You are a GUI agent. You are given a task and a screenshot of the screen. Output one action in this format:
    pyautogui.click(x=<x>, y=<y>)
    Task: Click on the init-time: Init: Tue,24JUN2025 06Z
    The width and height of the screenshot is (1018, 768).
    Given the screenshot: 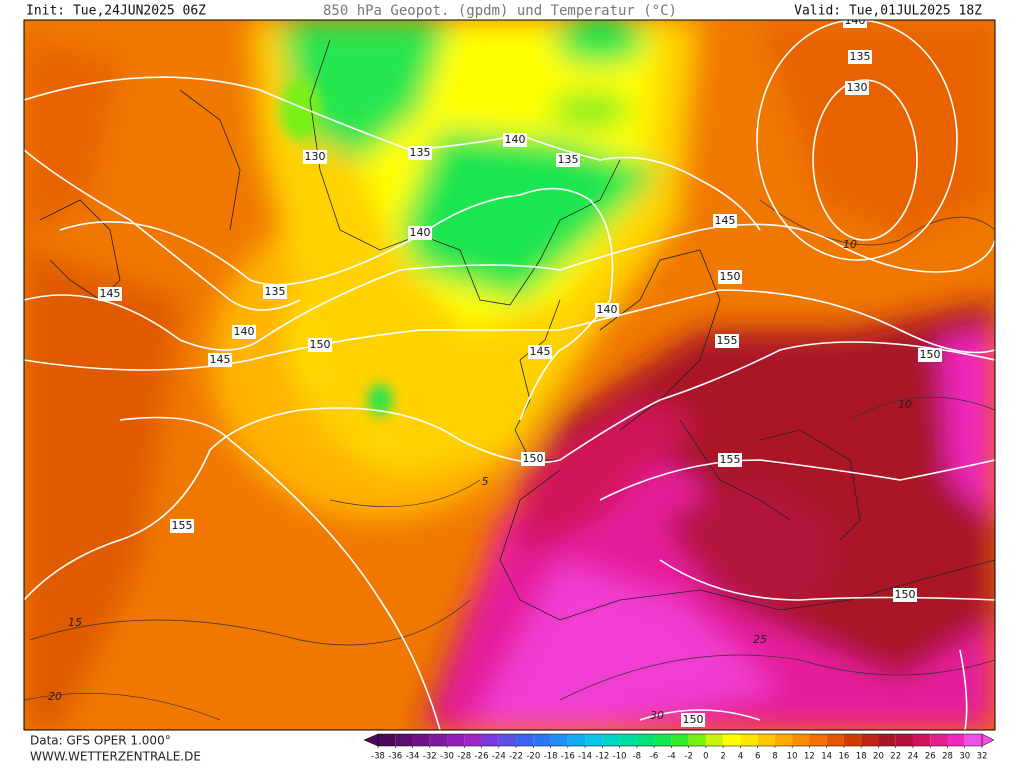 What is the action you would take?
    pyautogui.click(x=116, y=11)
    